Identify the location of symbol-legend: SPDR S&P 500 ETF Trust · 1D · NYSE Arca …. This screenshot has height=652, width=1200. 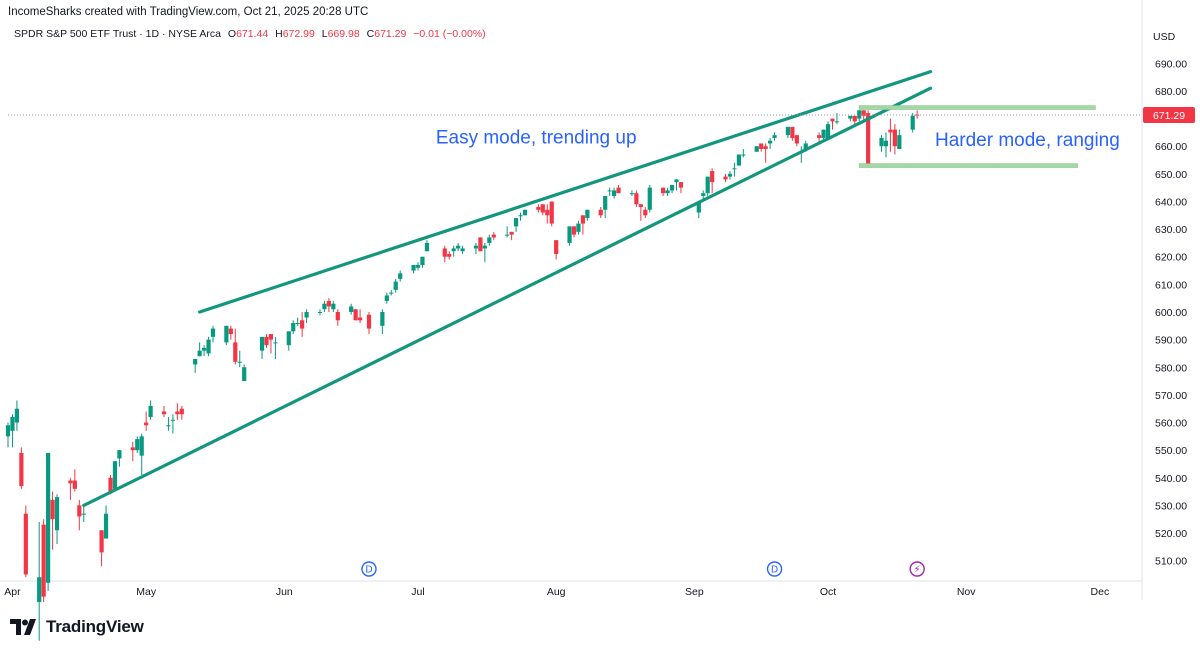
(250, 34).